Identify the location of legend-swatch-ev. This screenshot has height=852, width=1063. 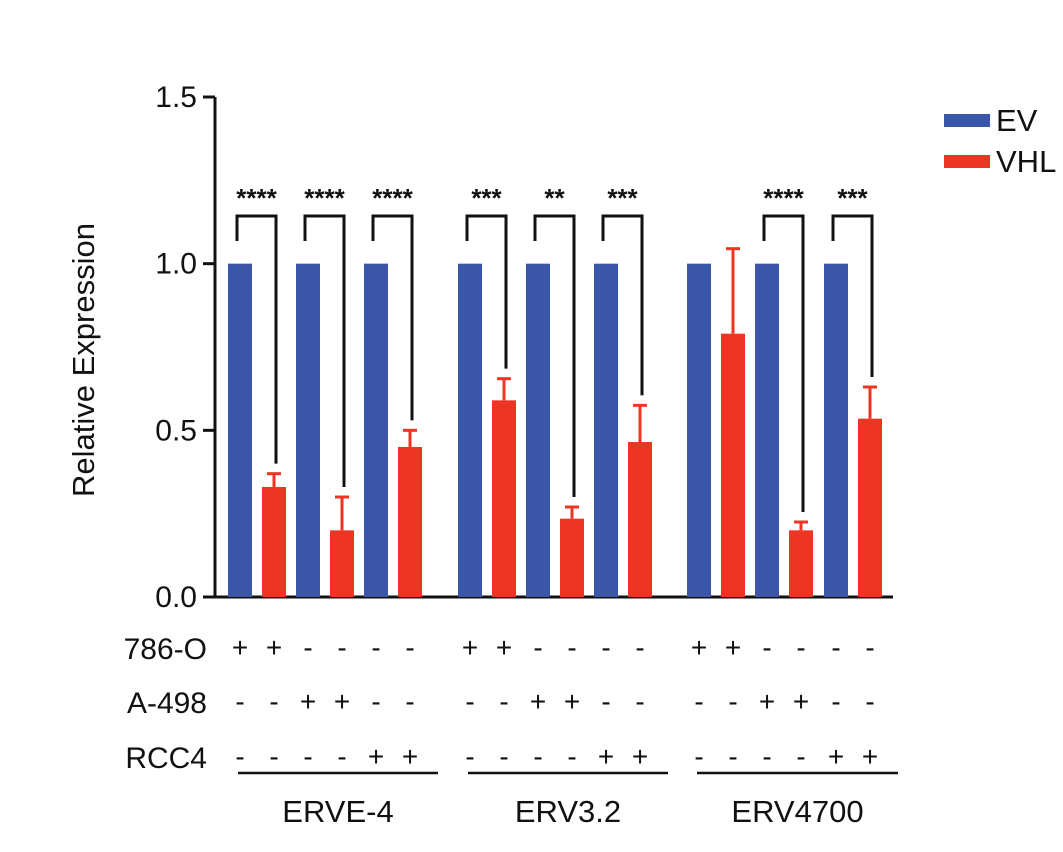
(967, 120).